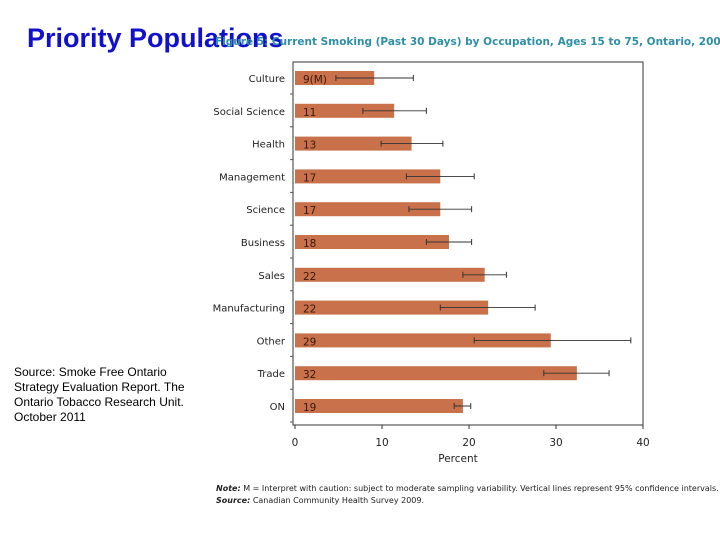 This screenshot has width=720, height=540. I want to click on x-tick-label: 10, so click(381, 443).